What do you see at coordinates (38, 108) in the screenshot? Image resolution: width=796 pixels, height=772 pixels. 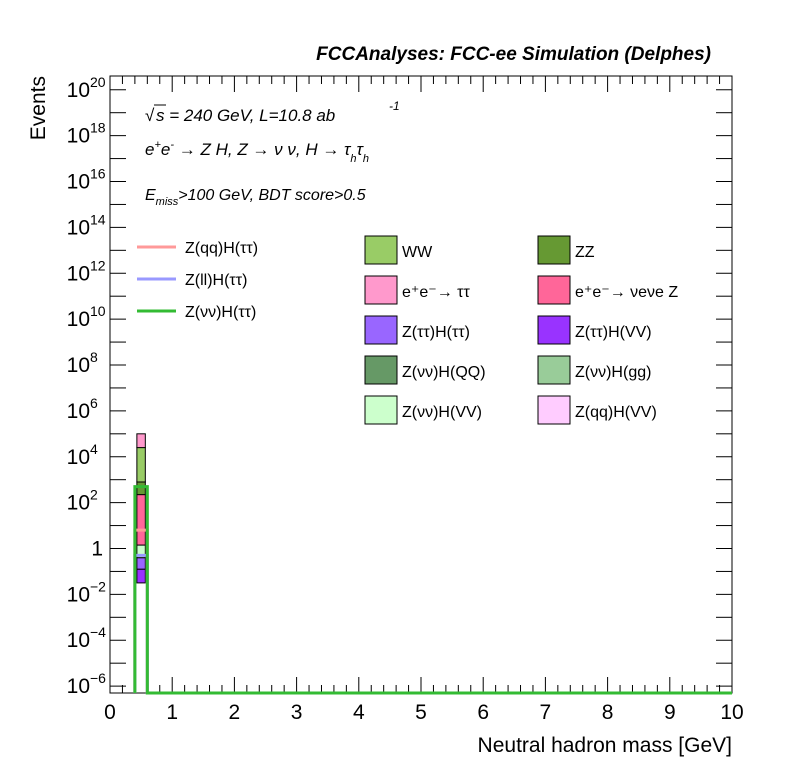 I see `y-axis-label: Events` at bounding box center [38, 108].